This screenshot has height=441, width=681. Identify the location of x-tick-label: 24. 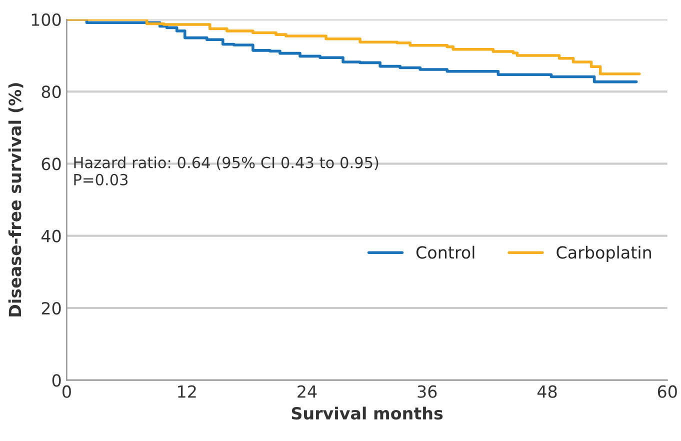
(307, 391).